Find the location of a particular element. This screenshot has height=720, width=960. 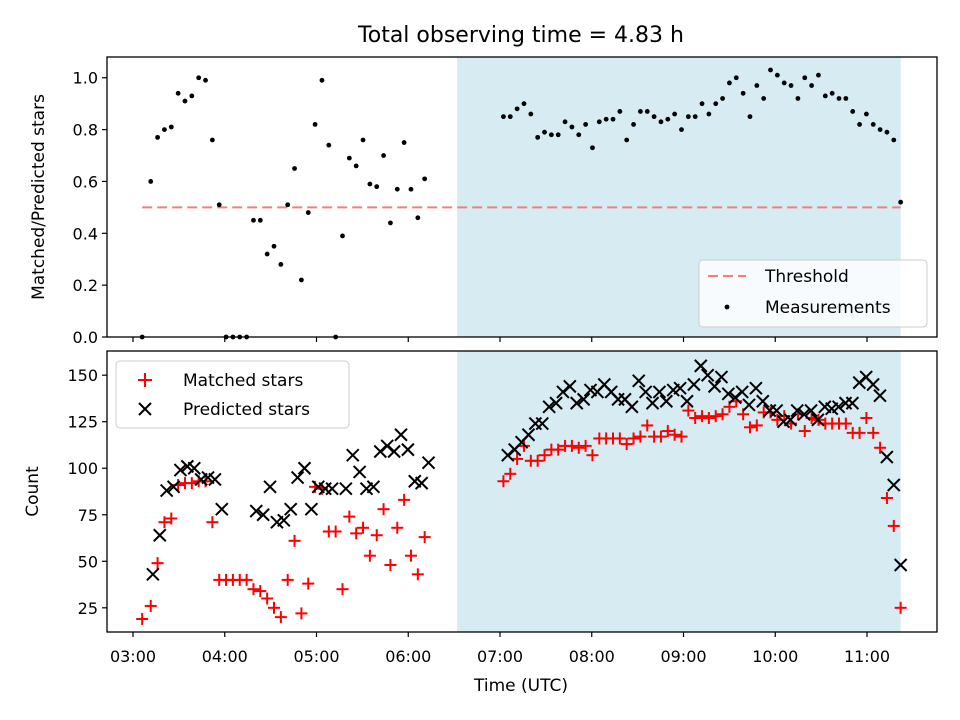

count-legend-box is located at coordinates (232, 394).